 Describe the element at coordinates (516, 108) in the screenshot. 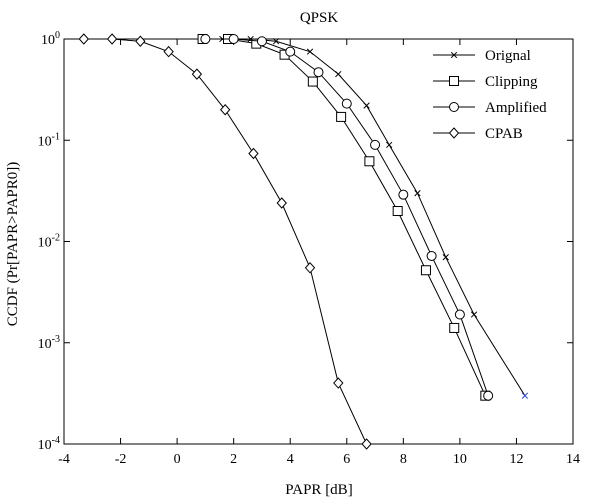

I see `legend-label: Amplified` at that location.